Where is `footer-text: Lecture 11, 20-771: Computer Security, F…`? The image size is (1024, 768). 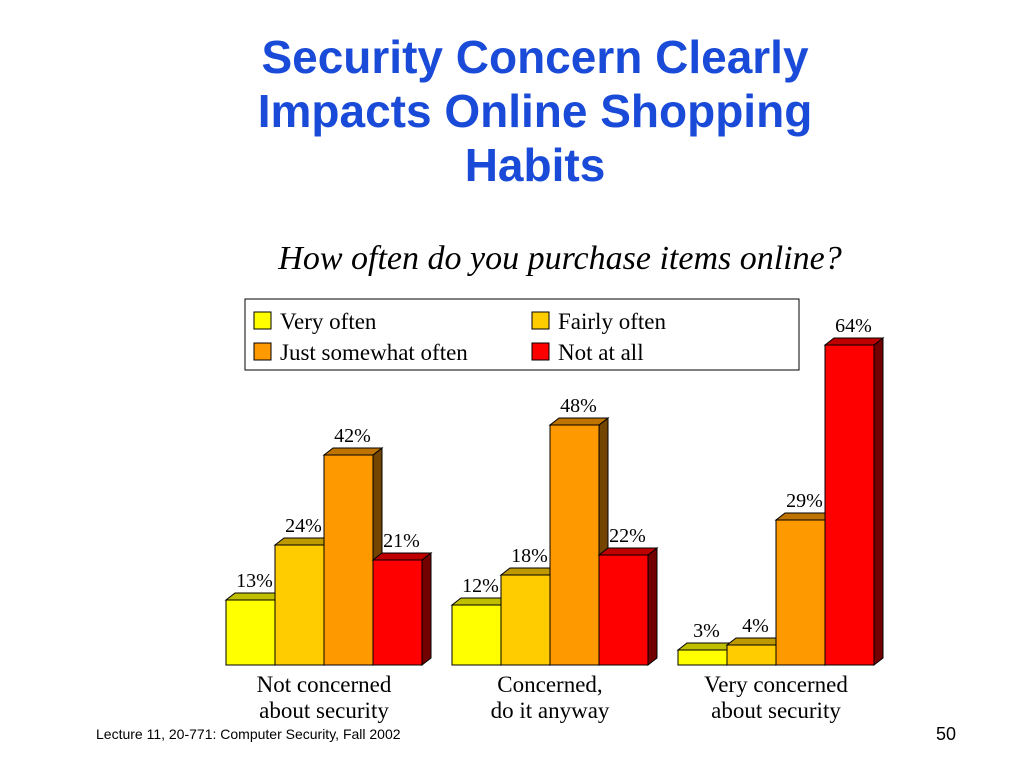 footer-text: Lecture 11, 20-771: Computer Security, F… is located at coordinates (248, 734).